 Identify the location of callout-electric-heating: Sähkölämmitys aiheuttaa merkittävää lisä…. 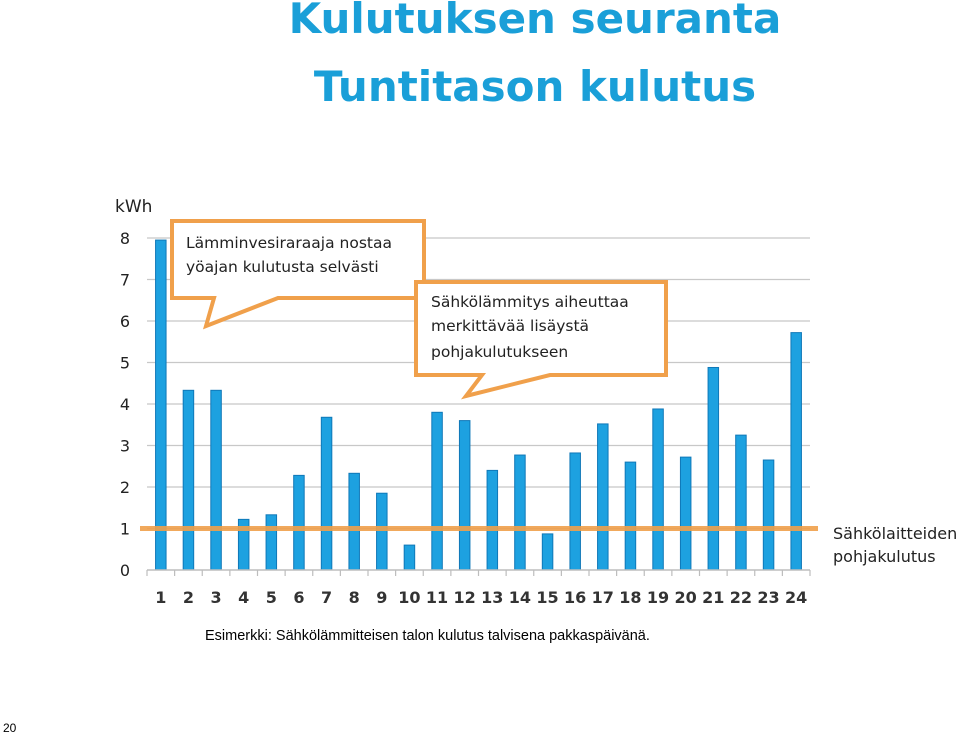
(541, 340).